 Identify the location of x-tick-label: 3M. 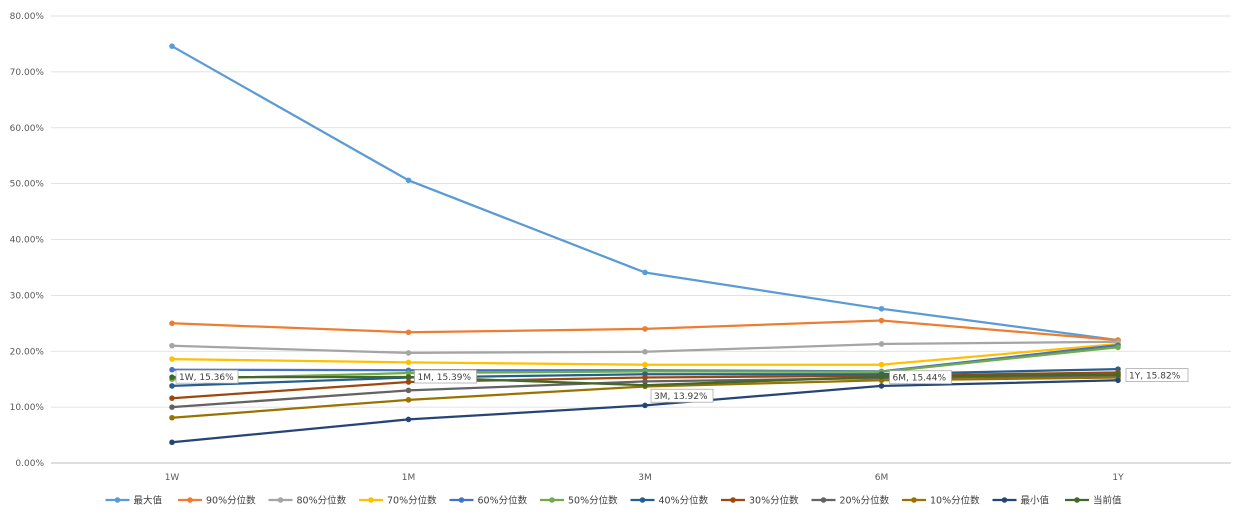
(645, 478).